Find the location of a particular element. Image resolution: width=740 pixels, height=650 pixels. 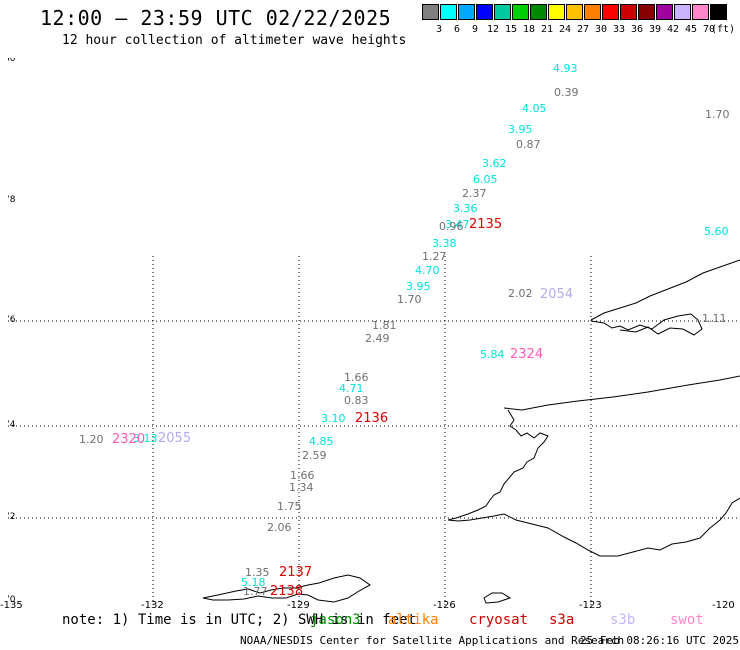

wave-height-label: 0.96 is located at coordinates (451, 226).